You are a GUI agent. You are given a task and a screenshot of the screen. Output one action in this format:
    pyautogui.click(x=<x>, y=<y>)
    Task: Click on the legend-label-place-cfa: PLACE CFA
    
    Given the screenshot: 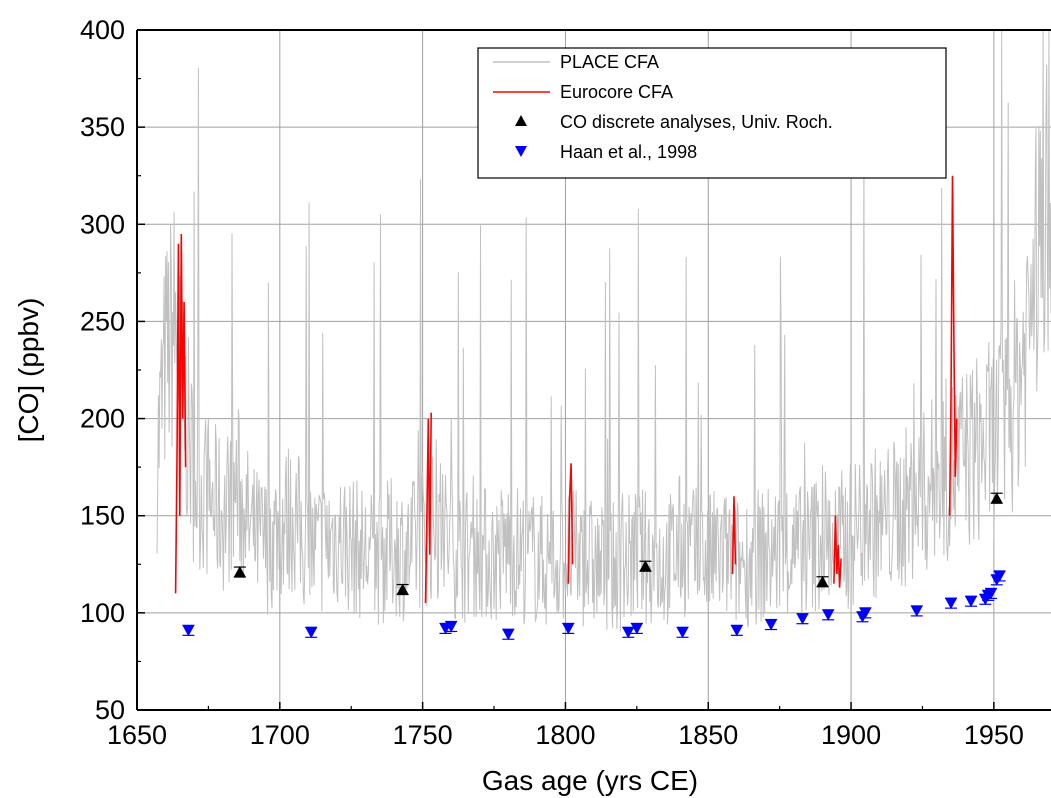 What is the action you would take?
    pyautogui.click(x=609, y=62)
    